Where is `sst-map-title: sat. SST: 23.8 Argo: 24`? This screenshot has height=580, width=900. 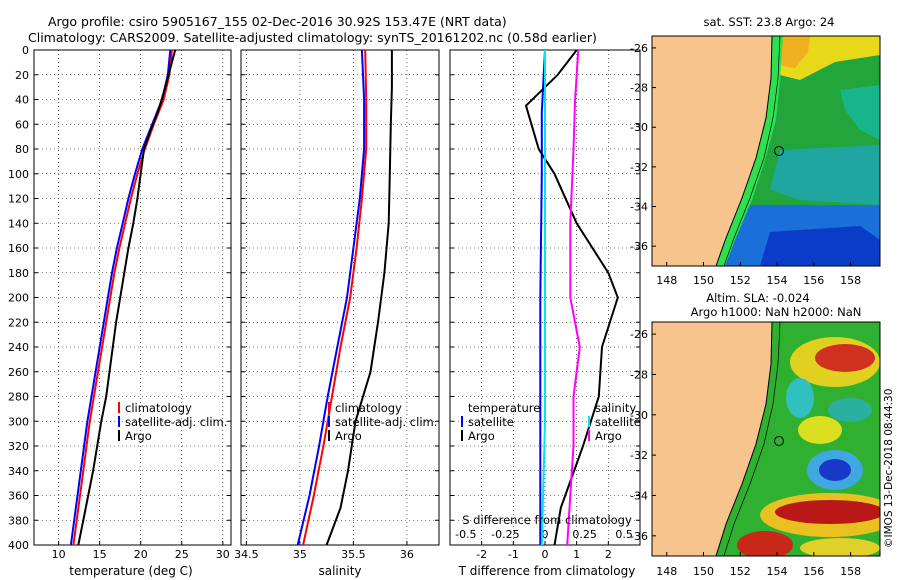 sst-map-title: sat. SST: 23.8 Argo: 24 is located at coordinates (769, 22).